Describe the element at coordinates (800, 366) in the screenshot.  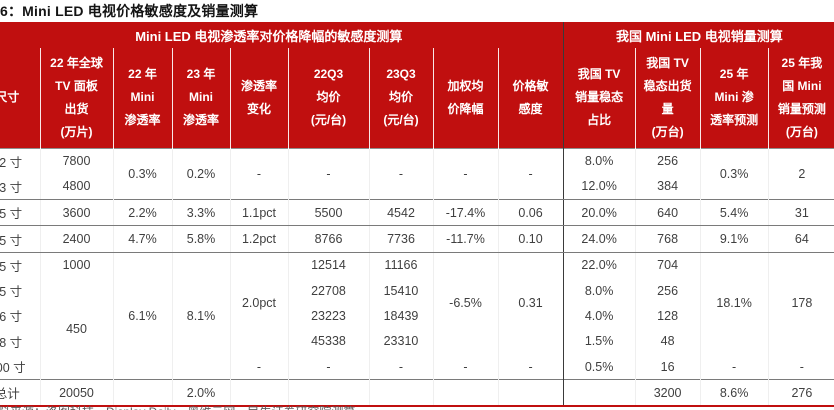
I see `cell-sales25: -` at that location.